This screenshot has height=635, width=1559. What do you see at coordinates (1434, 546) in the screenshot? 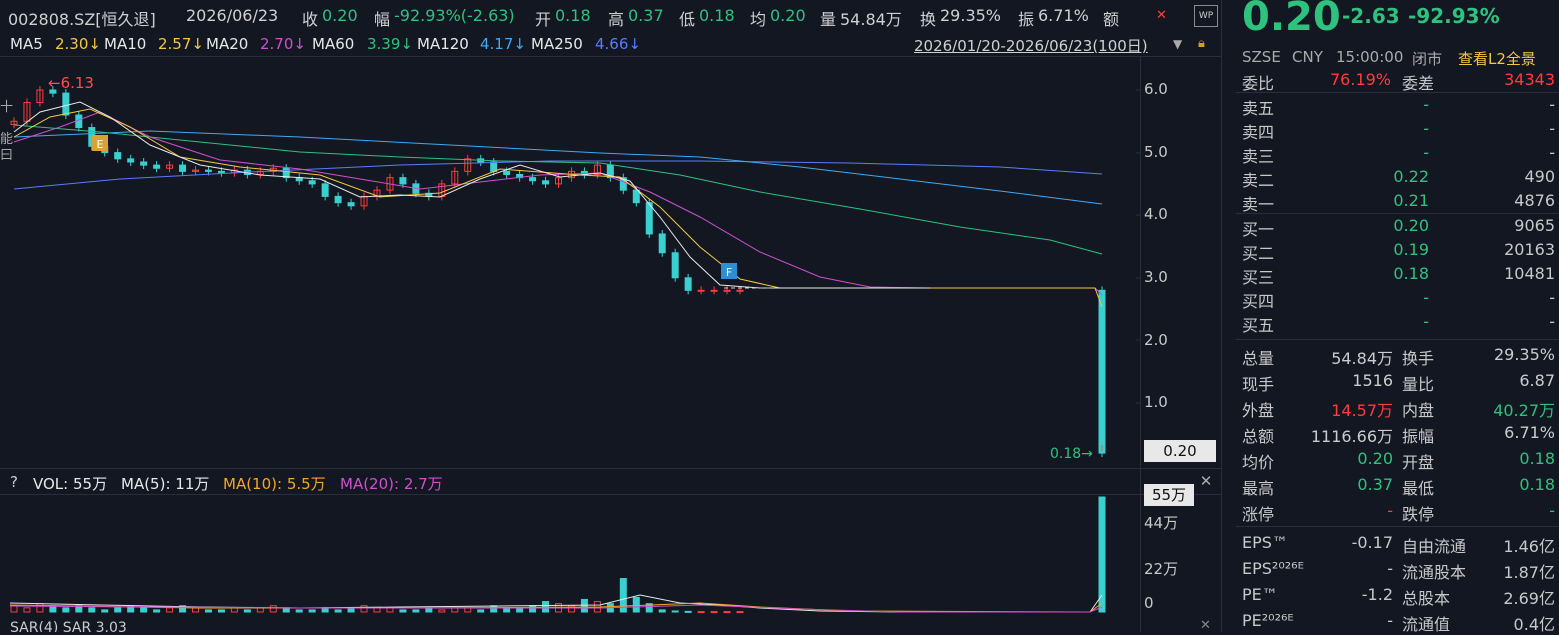
I see `fundamental-label: 自由流通` at bounding box center [1434, 546].